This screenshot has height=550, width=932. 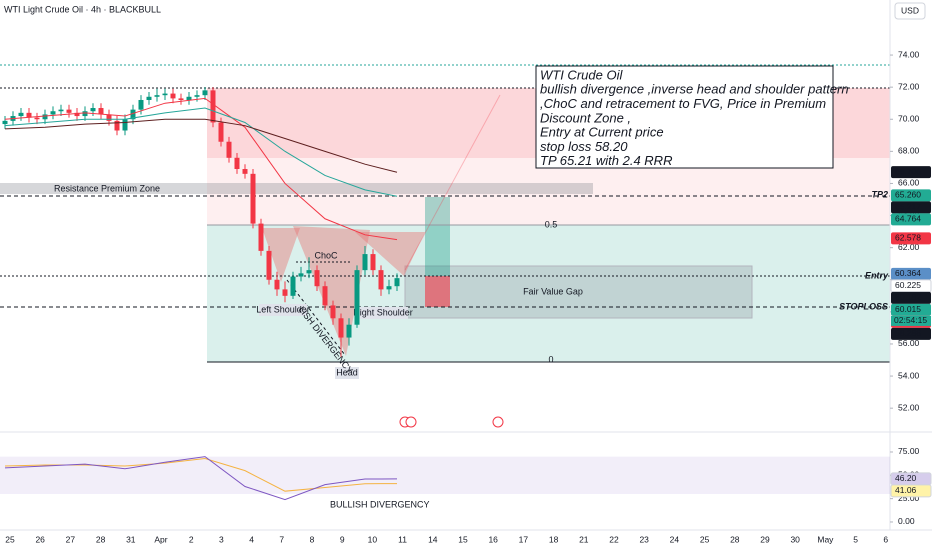 What do you see at coordinates (908, 207) in the screenshot?
I see `price-label: 65.217` at bounding box center [908, 207].